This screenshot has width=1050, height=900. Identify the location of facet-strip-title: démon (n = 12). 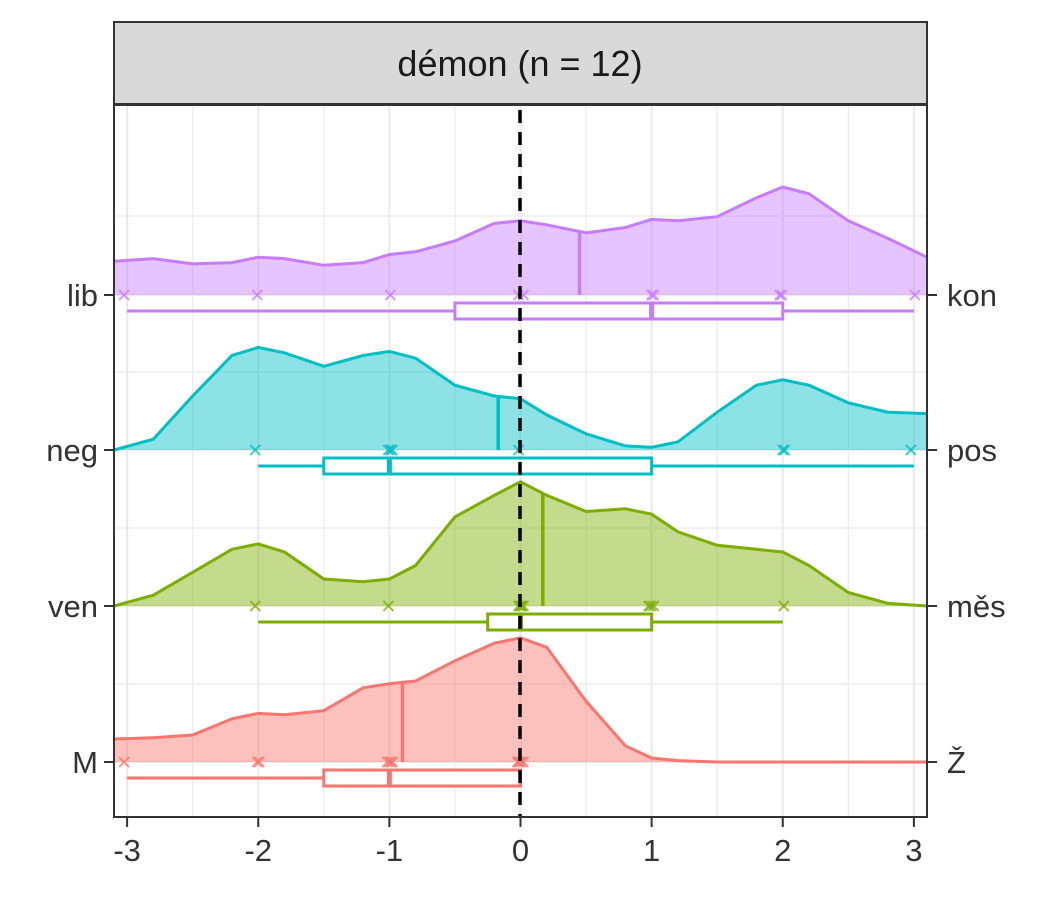
(519, 63).